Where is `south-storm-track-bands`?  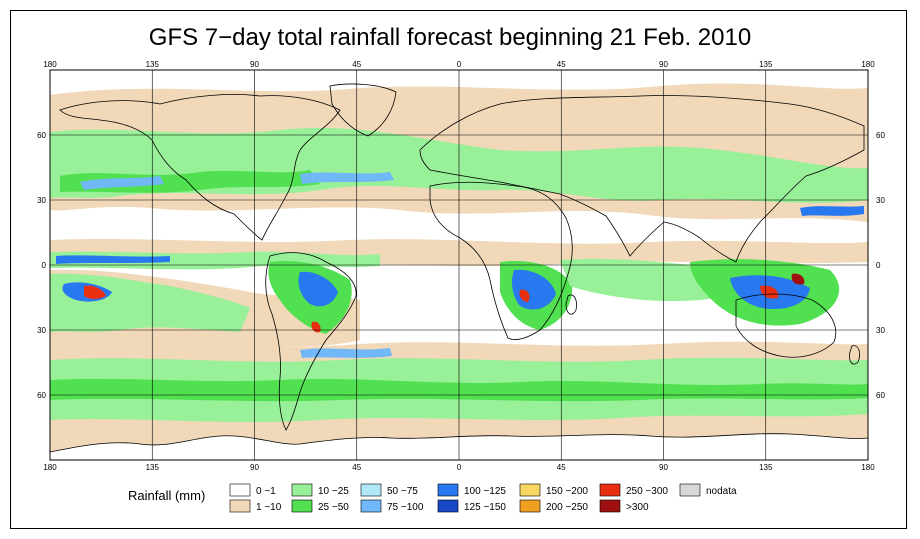
south-storm-track-bands is located at coordinates (346, 353).